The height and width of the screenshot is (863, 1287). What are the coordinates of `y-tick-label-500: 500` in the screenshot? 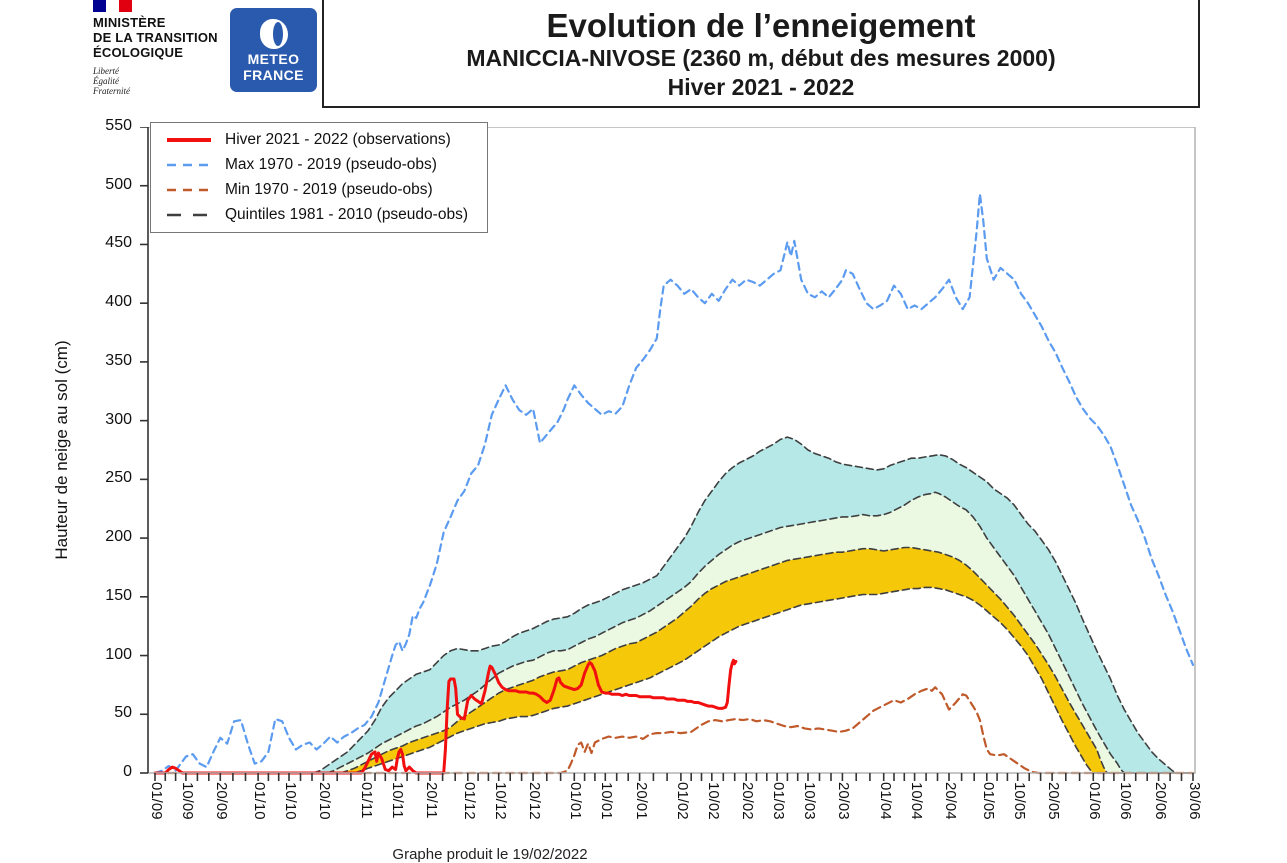 It's located at (118, 184).